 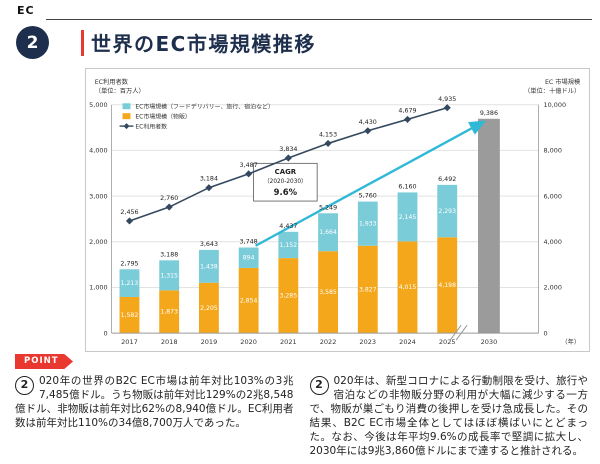 I want to click on bar-services-2022, so click(x=328, y=232).